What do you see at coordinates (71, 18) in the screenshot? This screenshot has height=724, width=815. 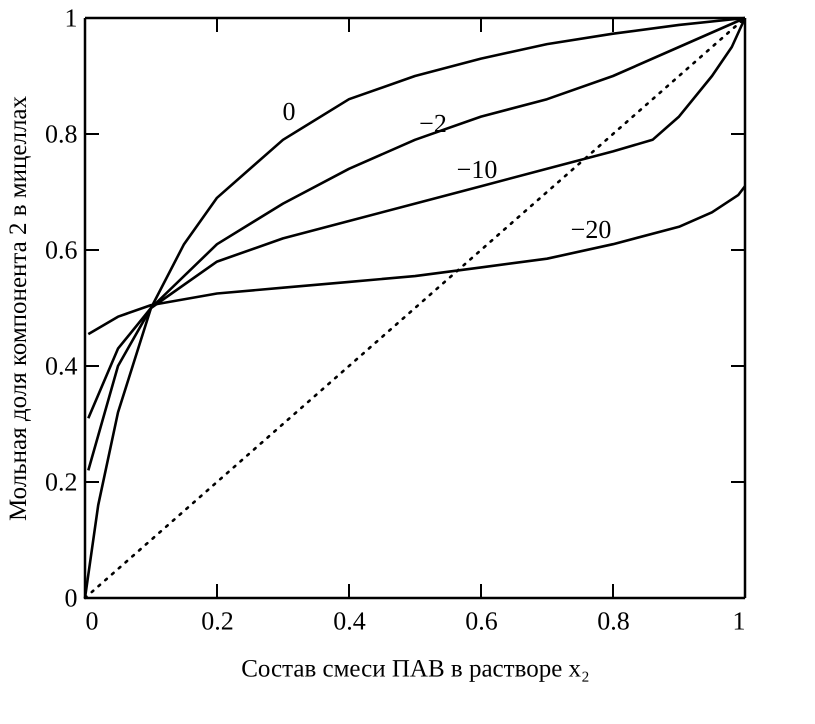 I see `y-tick-label: 1` at bounding box center [71, 18].